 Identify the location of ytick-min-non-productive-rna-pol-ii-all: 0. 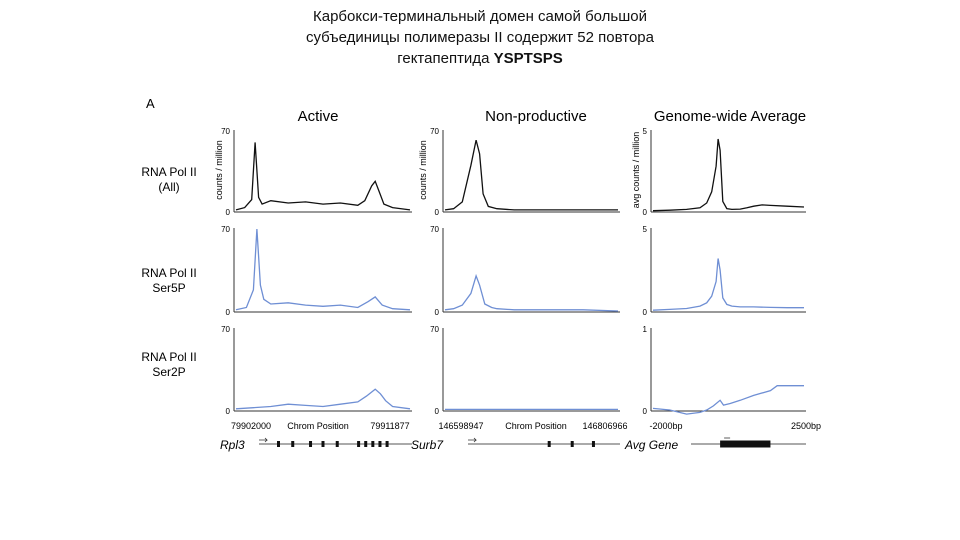
(437, 212).